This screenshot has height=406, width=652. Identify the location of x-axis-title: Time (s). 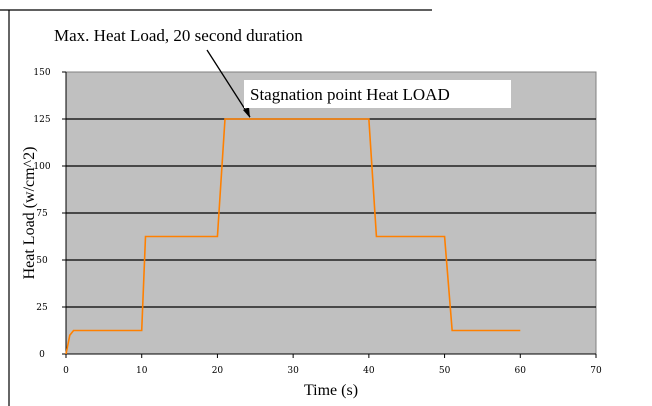
(331, 390).